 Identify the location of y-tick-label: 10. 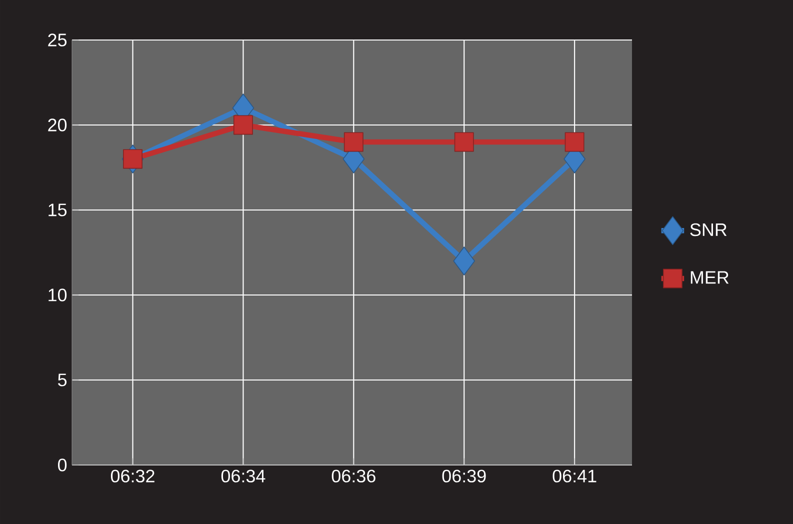
(57, 295).